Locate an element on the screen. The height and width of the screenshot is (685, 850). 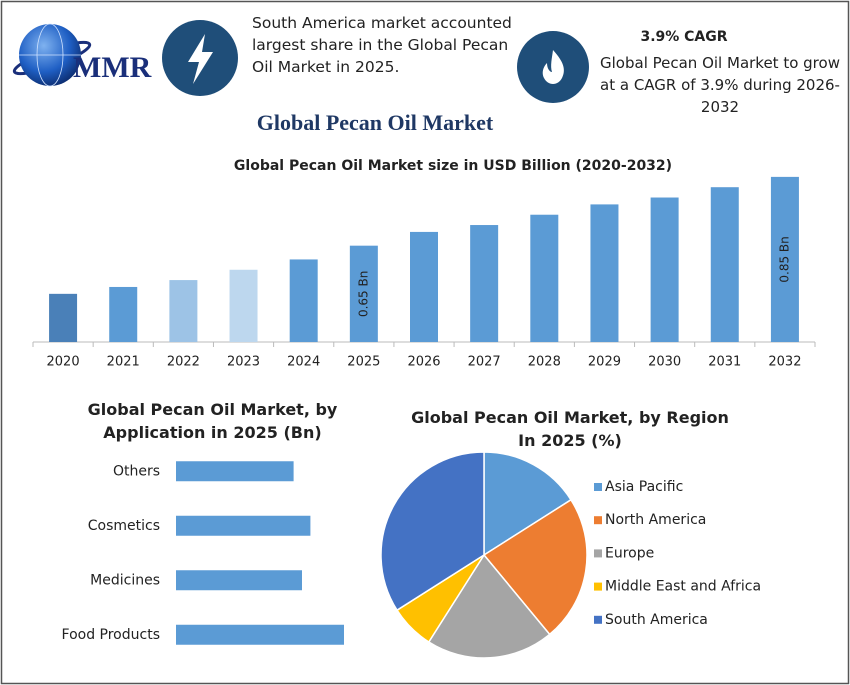
x-tick-label: 2027 is located at coordinates (484, 362).